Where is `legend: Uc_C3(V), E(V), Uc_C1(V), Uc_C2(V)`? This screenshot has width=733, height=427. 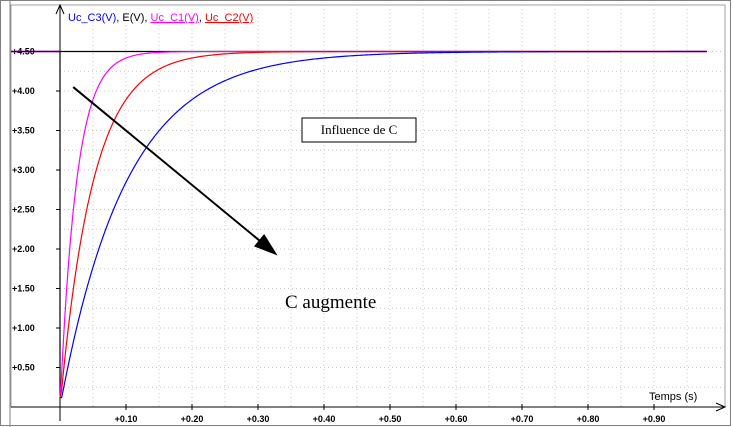 legend: Uc_C3(V), E(V), Uc_C1(V), Uc_C2(V) is located at coordinates (160, 18).